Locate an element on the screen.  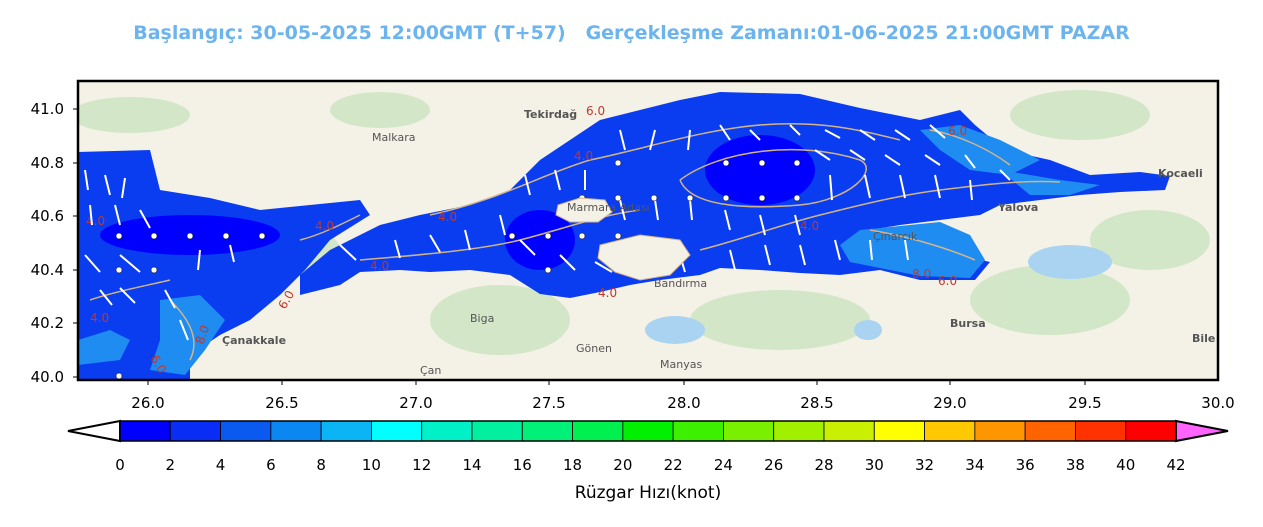
x-tick-label: 30.0 is located at coordinates (1217, 403).